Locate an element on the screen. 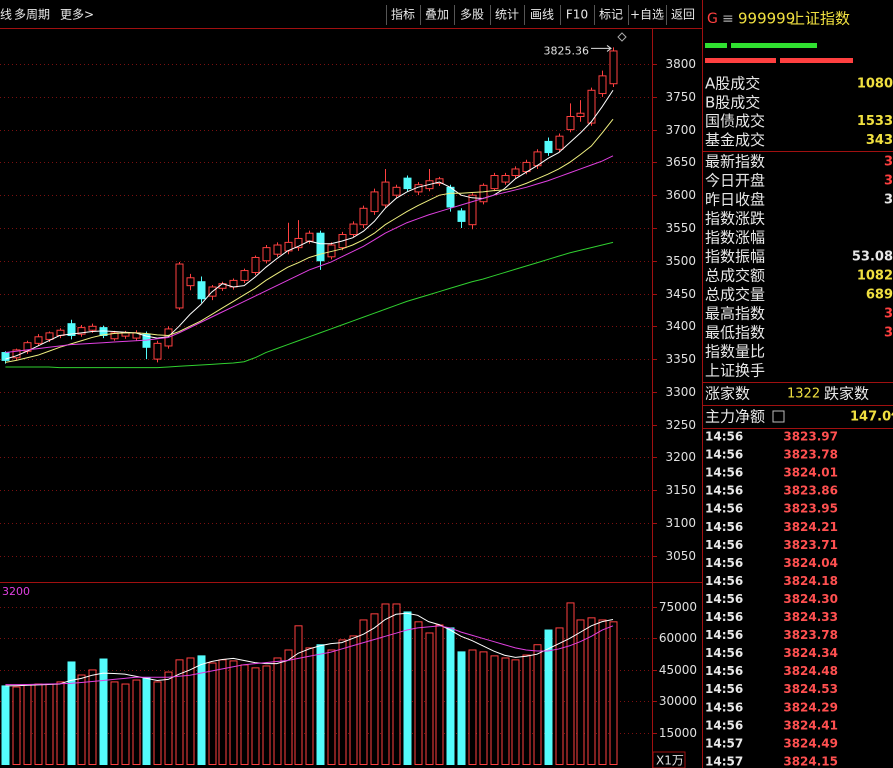  quote-value: 1082 is located at coordinates (875, 276).